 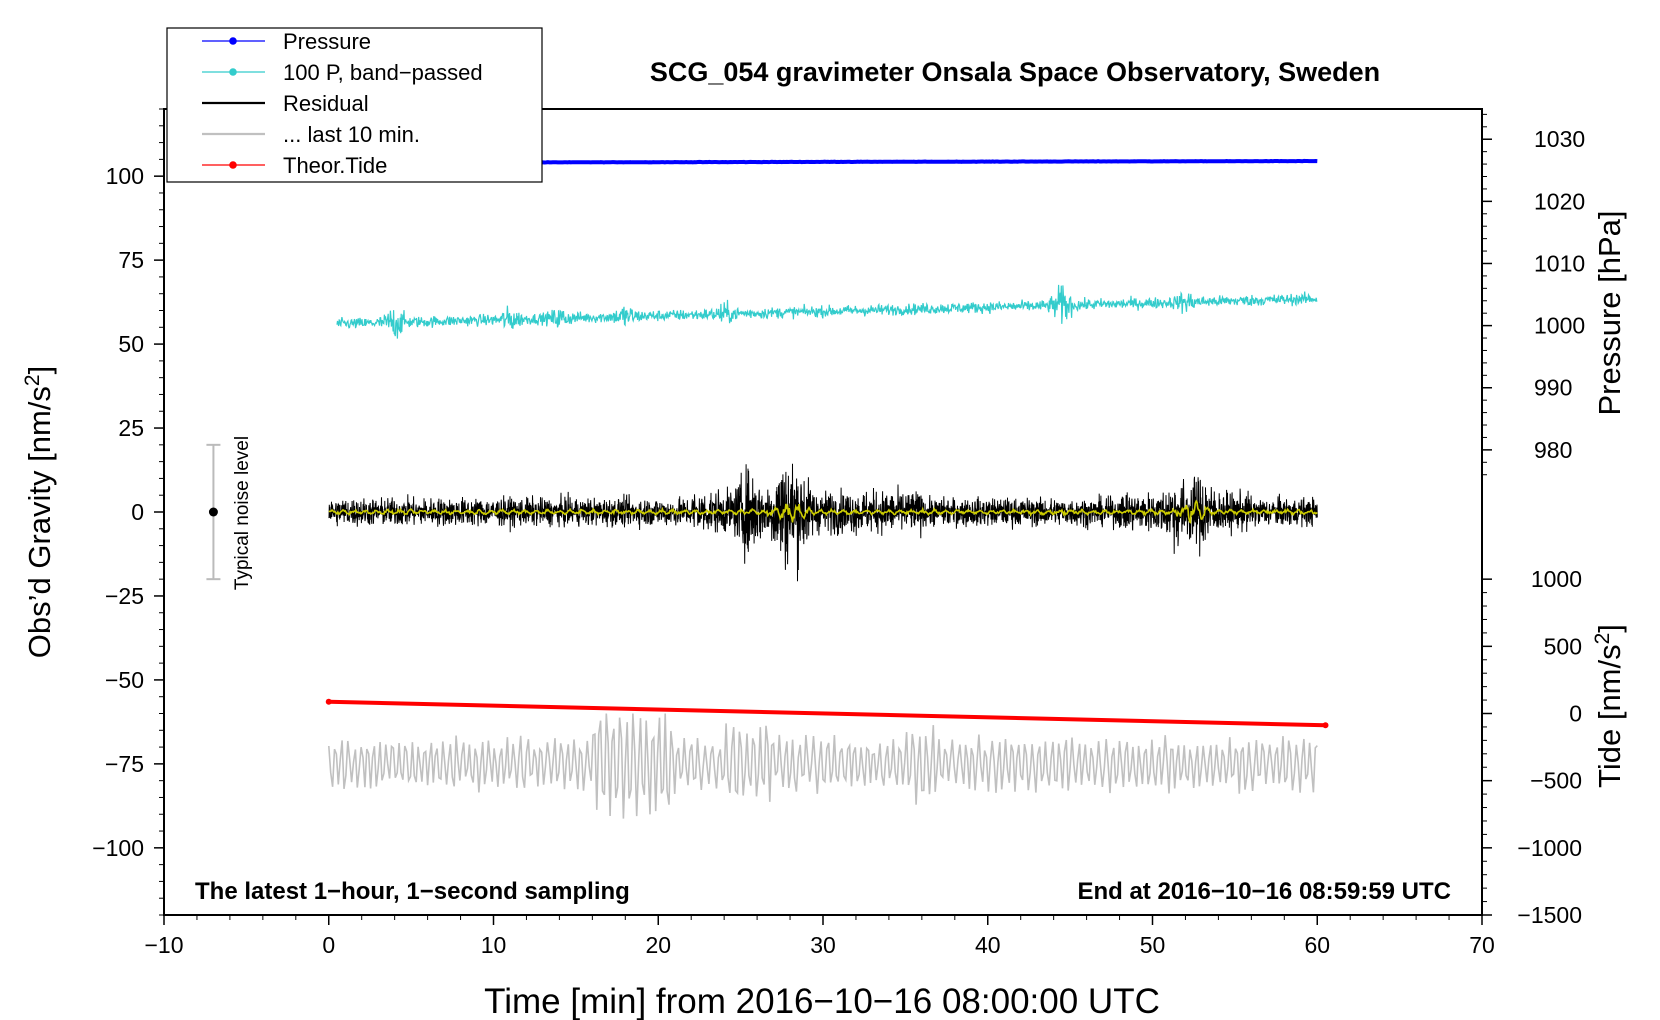 What do you see at coordinates (822, 1001) in the screenshot?
I see `x-axis-label: Time [min] from 2016−10−16 08:00:00 UTC` at bounding box center [822, 1001].